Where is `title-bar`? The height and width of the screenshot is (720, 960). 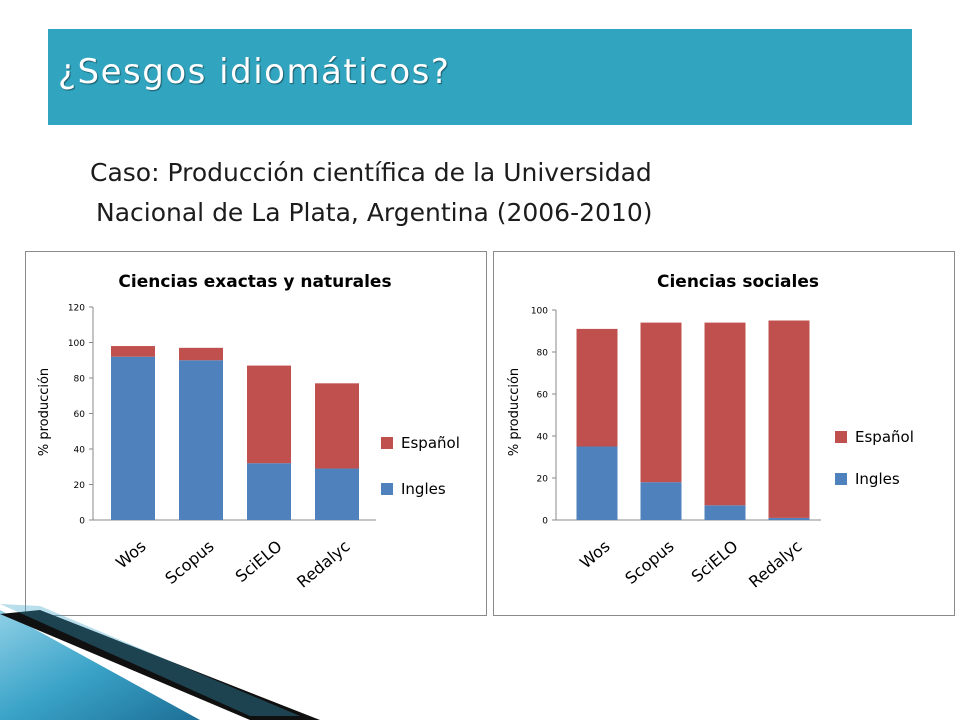 title-bar is located at coordinates (480, 77).